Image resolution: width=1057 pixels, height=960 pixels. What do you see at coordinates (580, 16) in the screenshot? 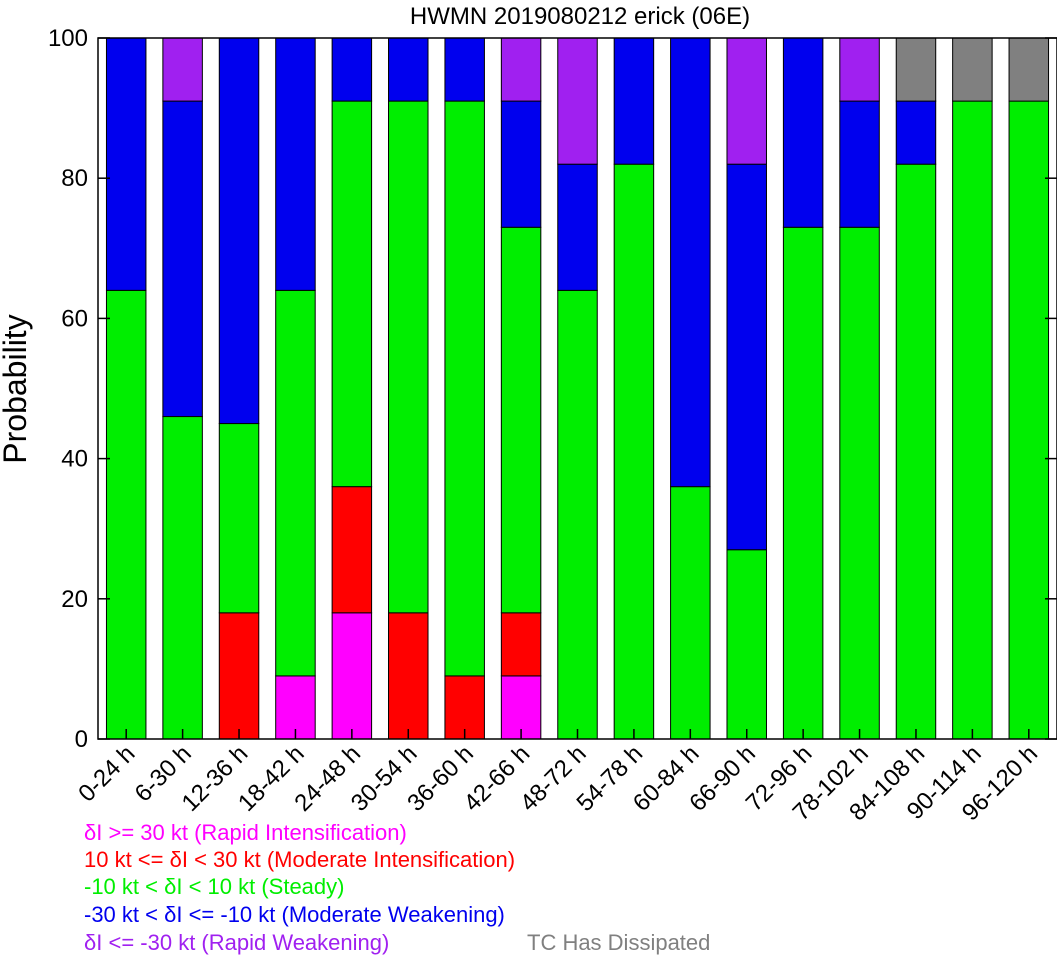
I see `chart-title: HWMN 2019080212 erick (06E)` at bounding box center [580, 16].